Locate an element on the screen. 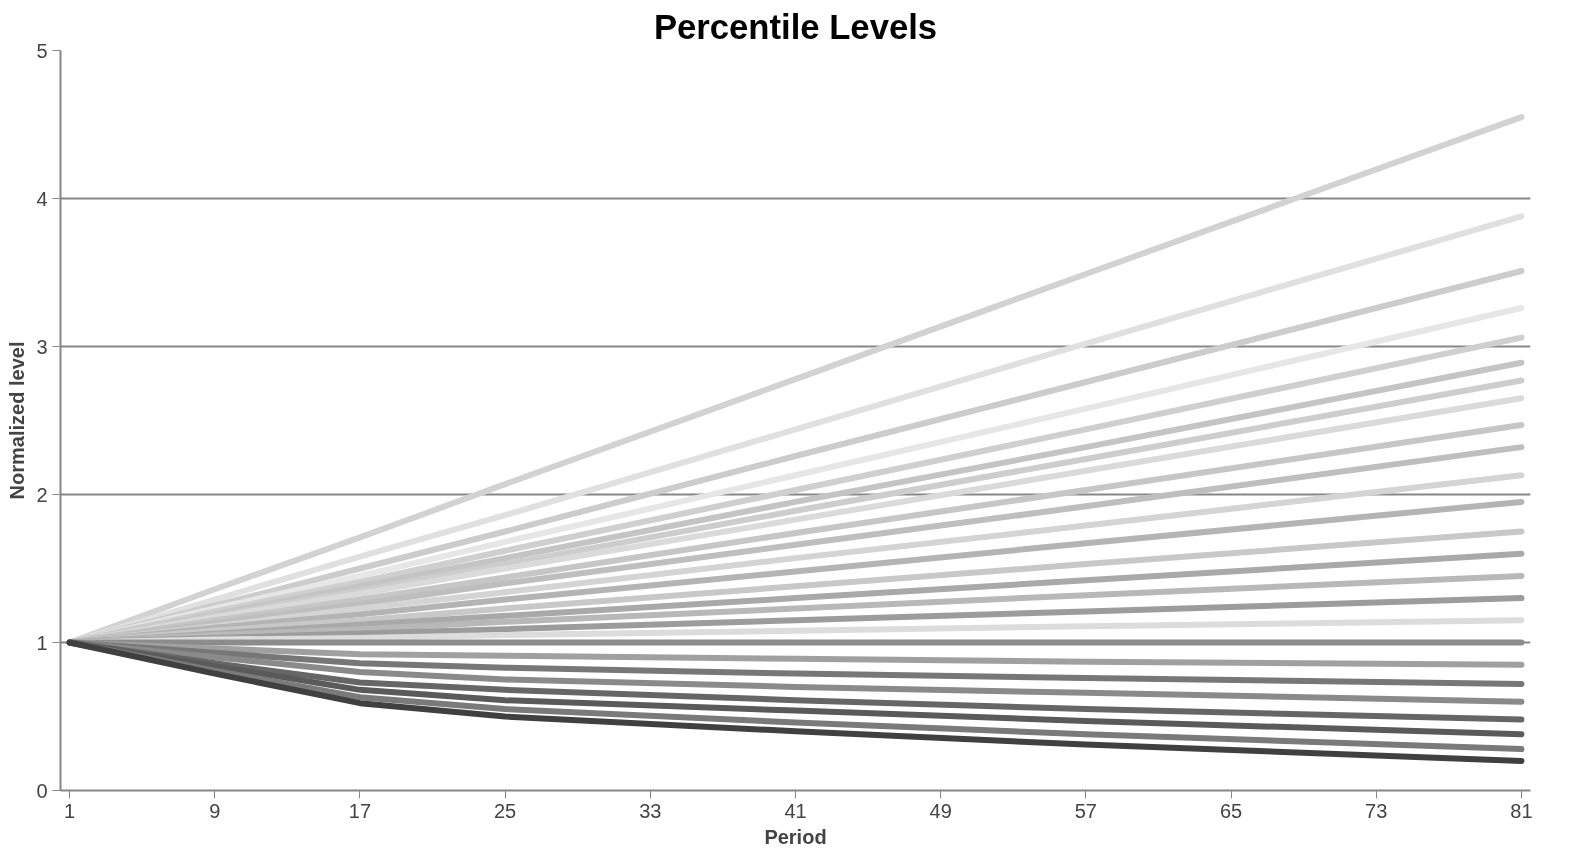  chart-title: Percentile Levels is located at coordinates (795, 26).